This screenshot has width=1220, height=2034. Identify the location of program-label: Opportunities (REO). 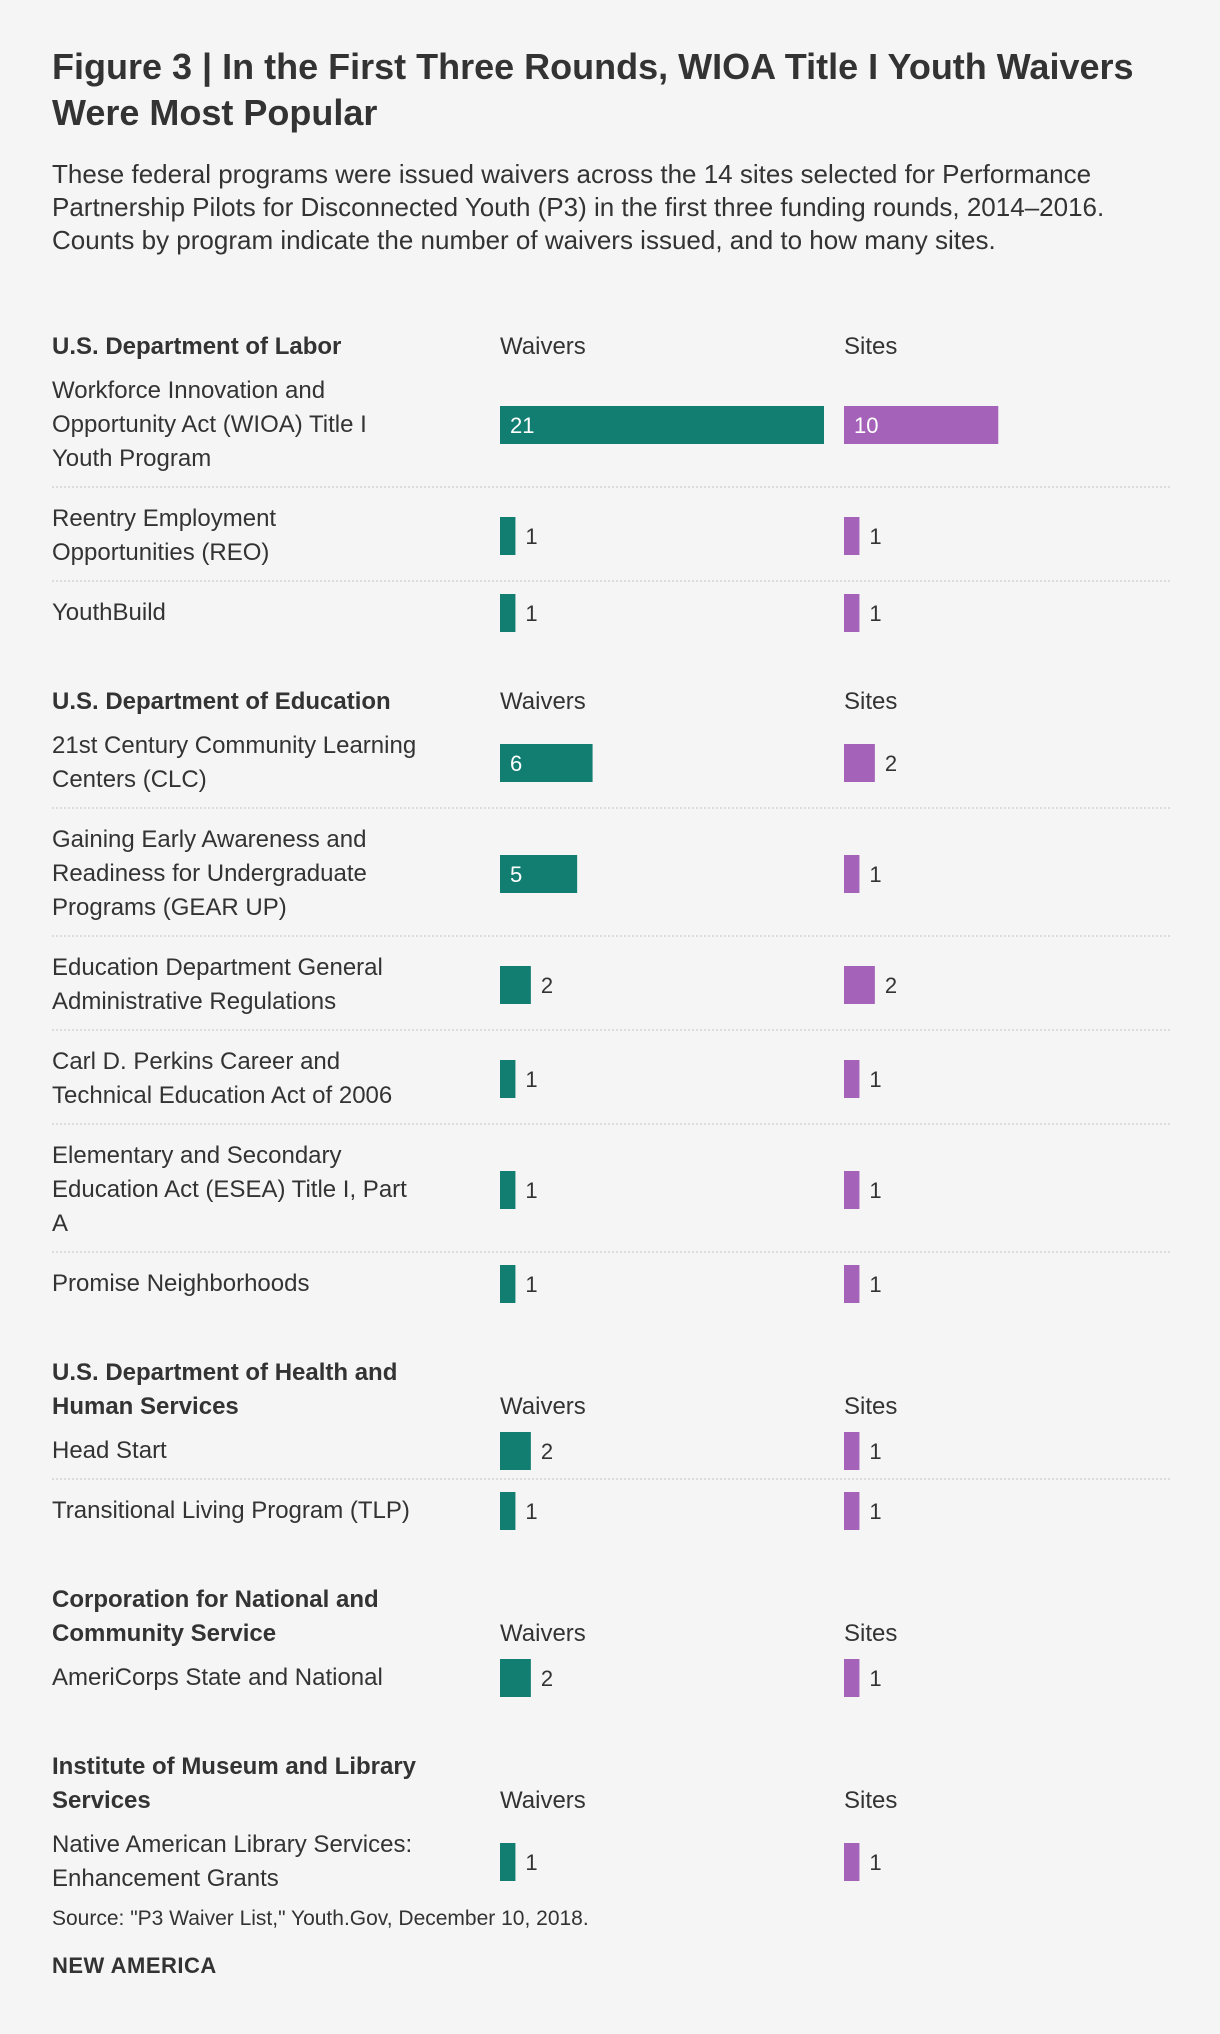
(160, 552).